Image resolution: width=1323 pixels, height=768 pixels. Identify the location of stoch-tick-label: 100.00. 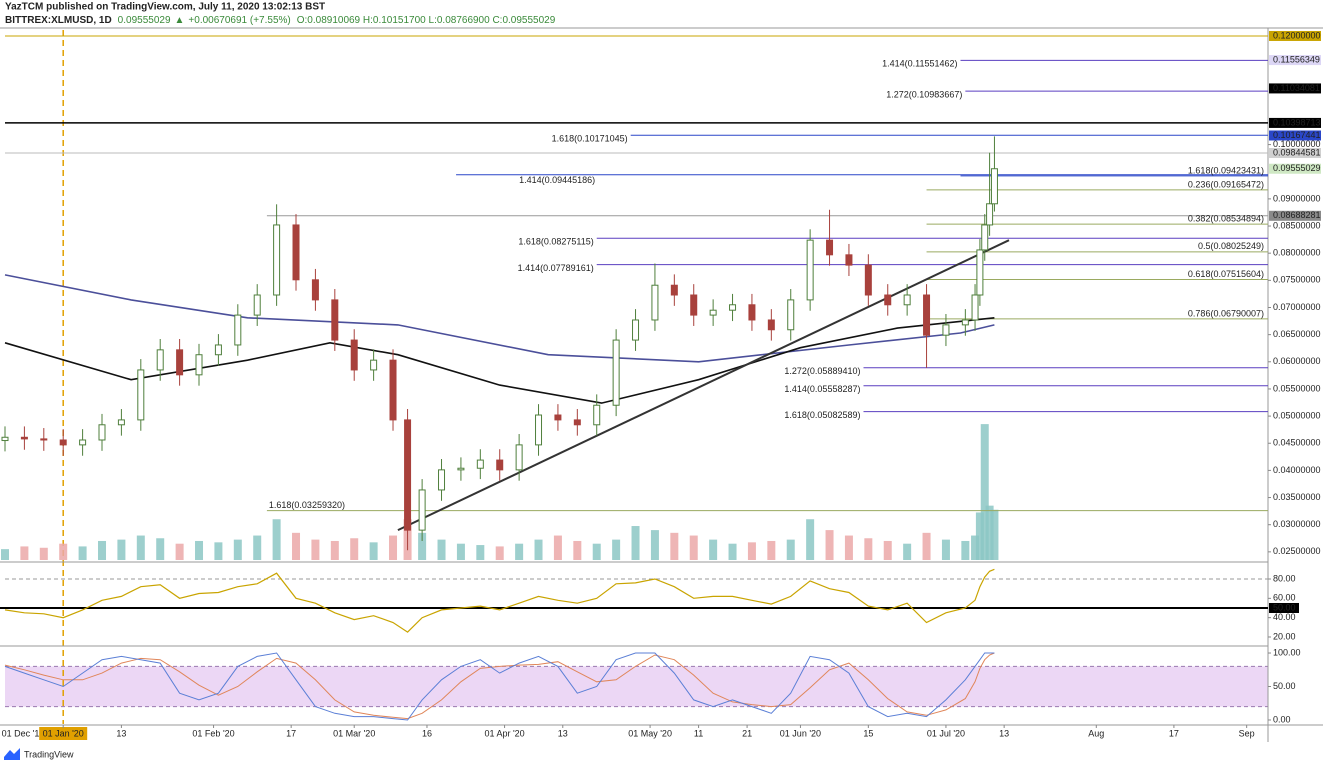
(1287, 652).